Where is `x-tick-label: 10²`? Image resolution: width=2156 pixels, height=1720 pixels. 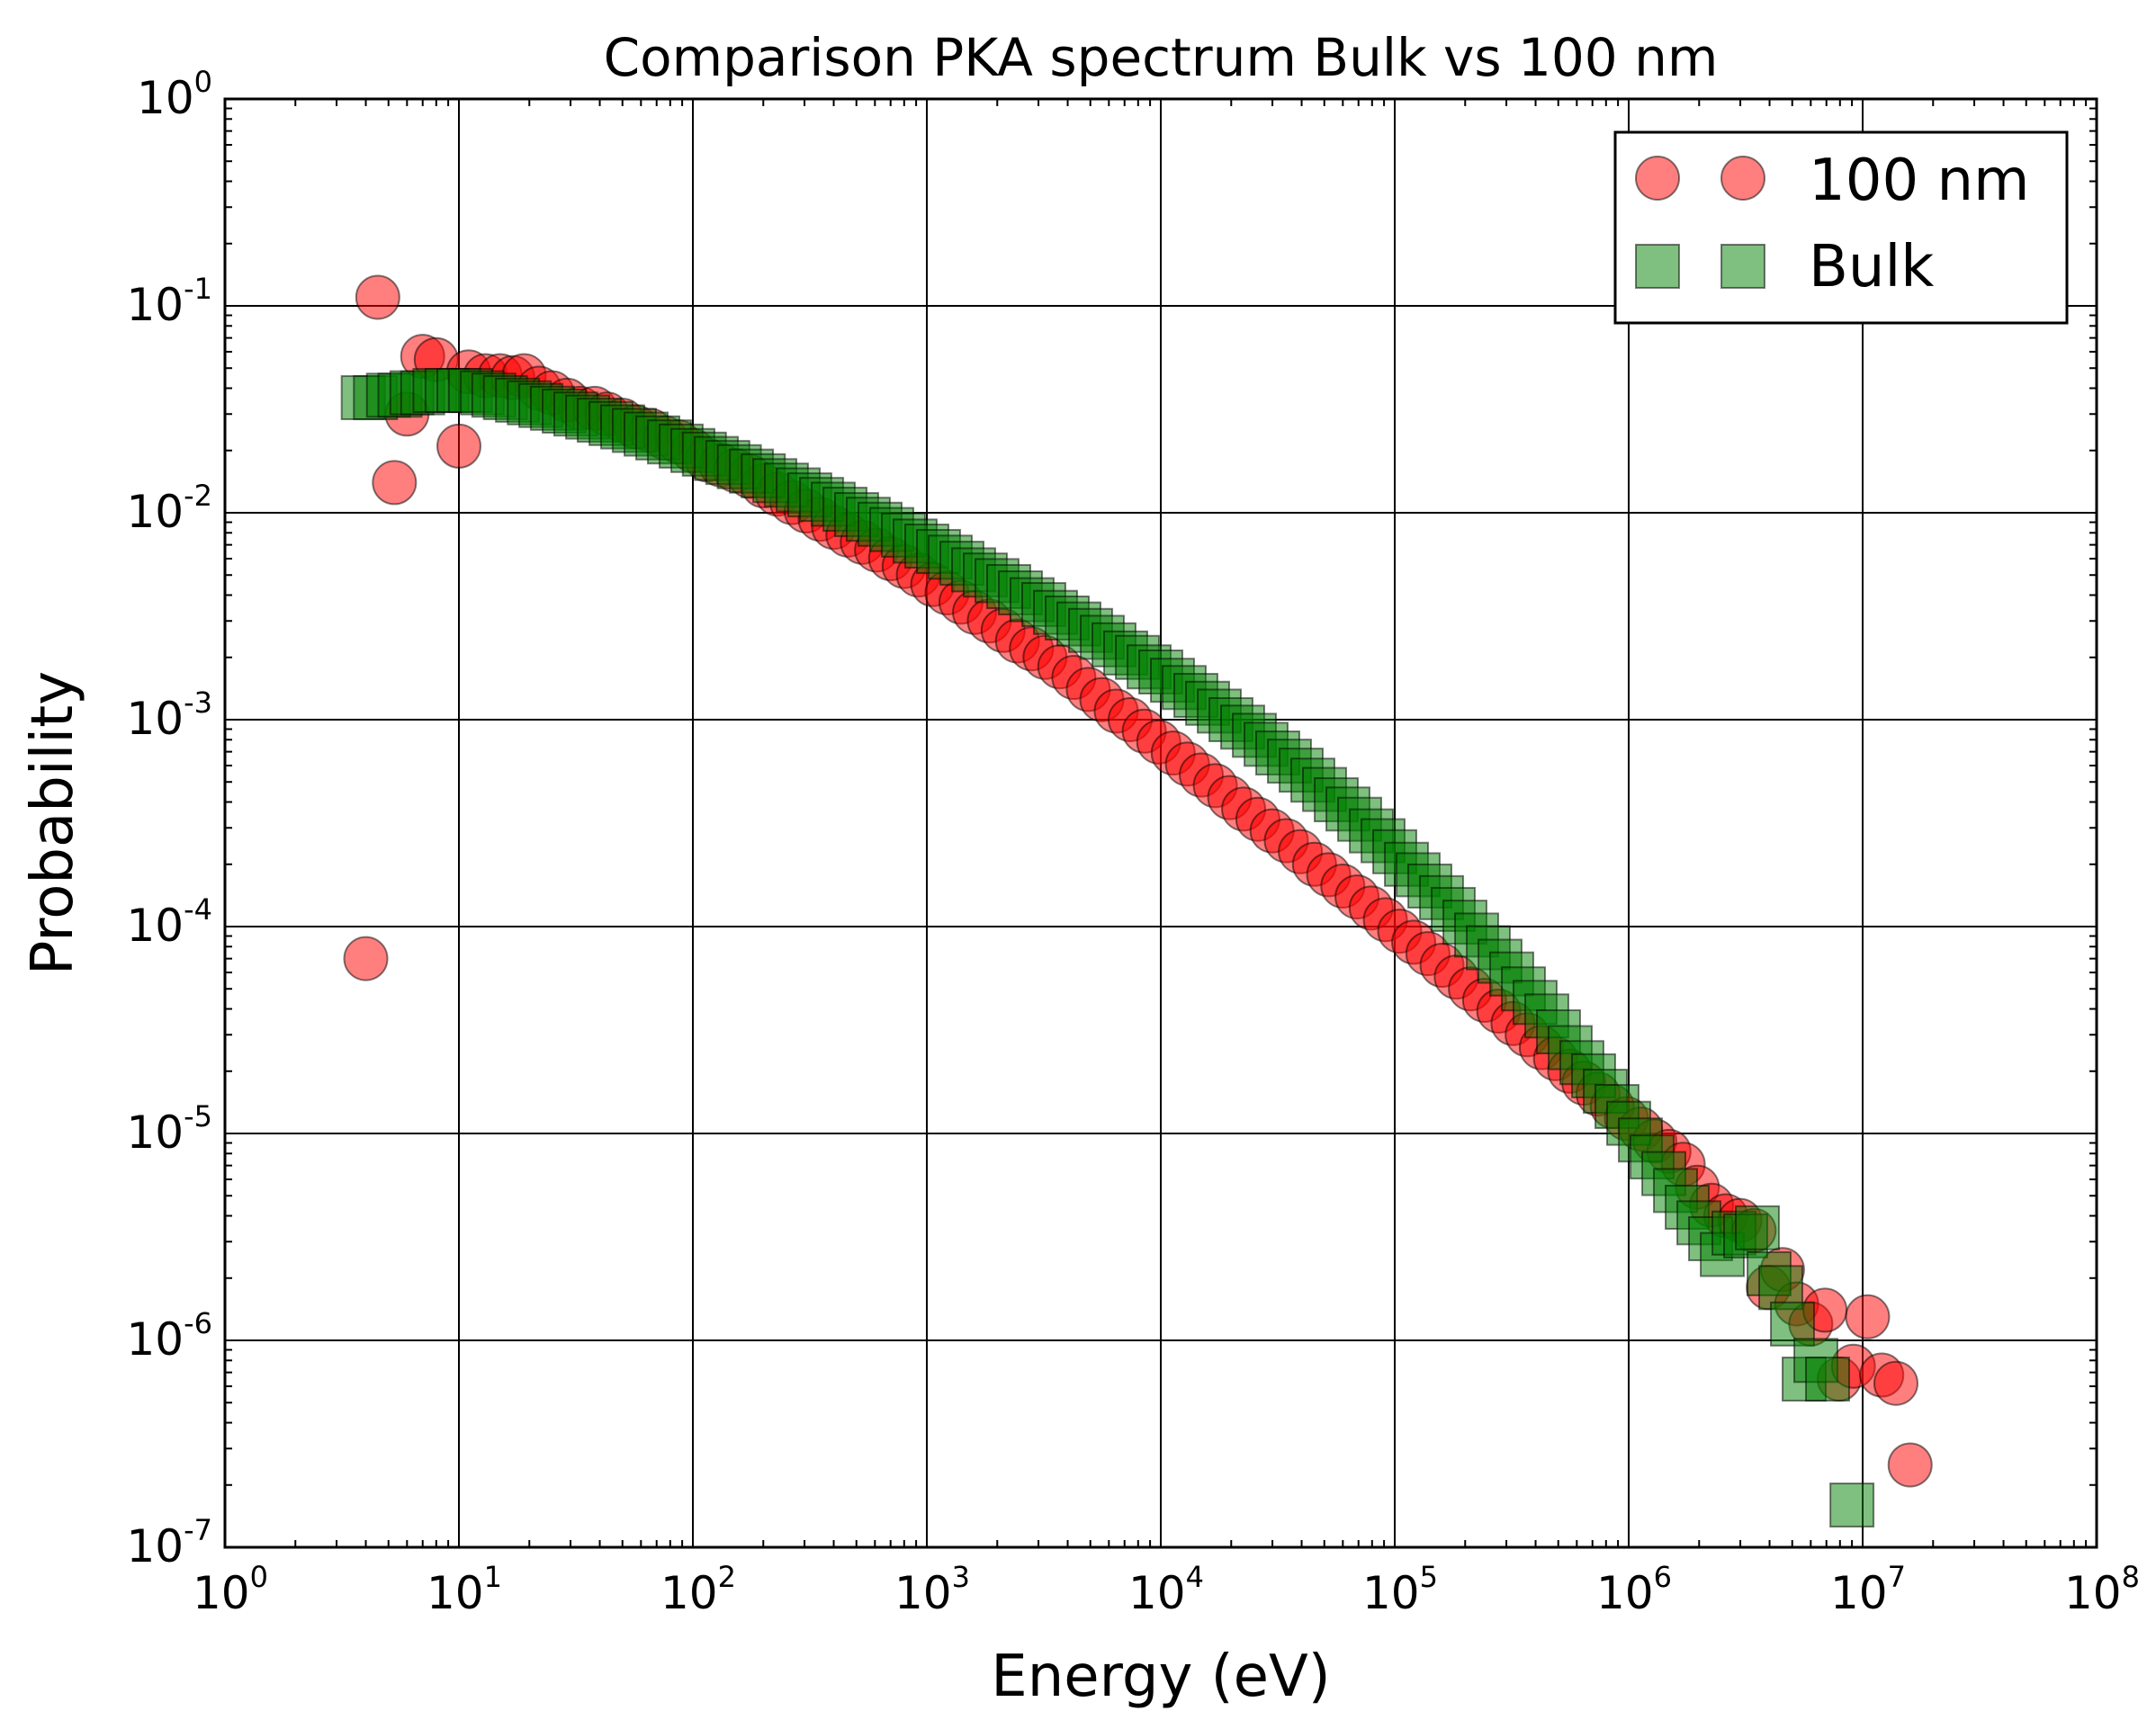
x-tick-label: 10² is located at coordinates (698, 1590).